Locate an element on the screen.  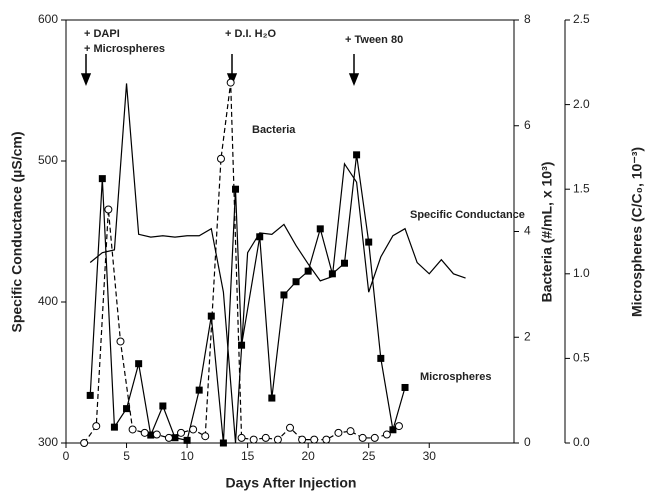
x-tick-label: 30 is located at coordinates (430, 456).